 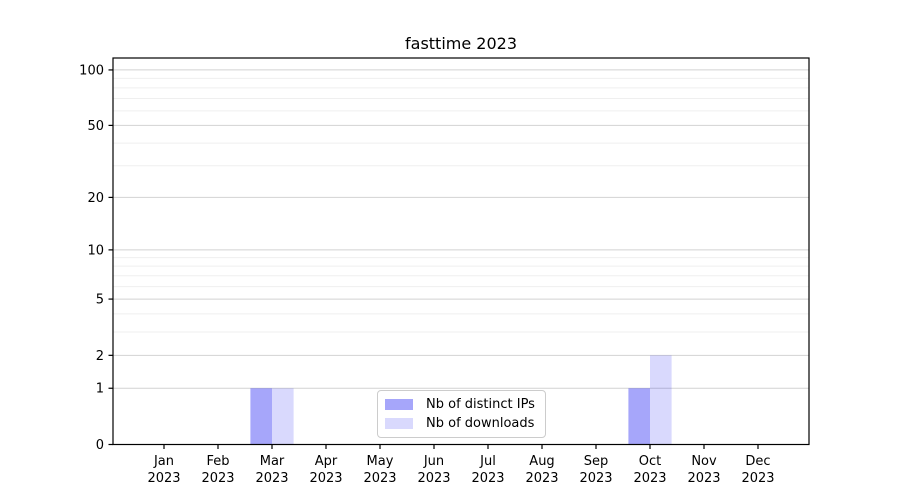 I want to click on x-tick-label-mar: Mar 2023, so click(x=271, y=470).